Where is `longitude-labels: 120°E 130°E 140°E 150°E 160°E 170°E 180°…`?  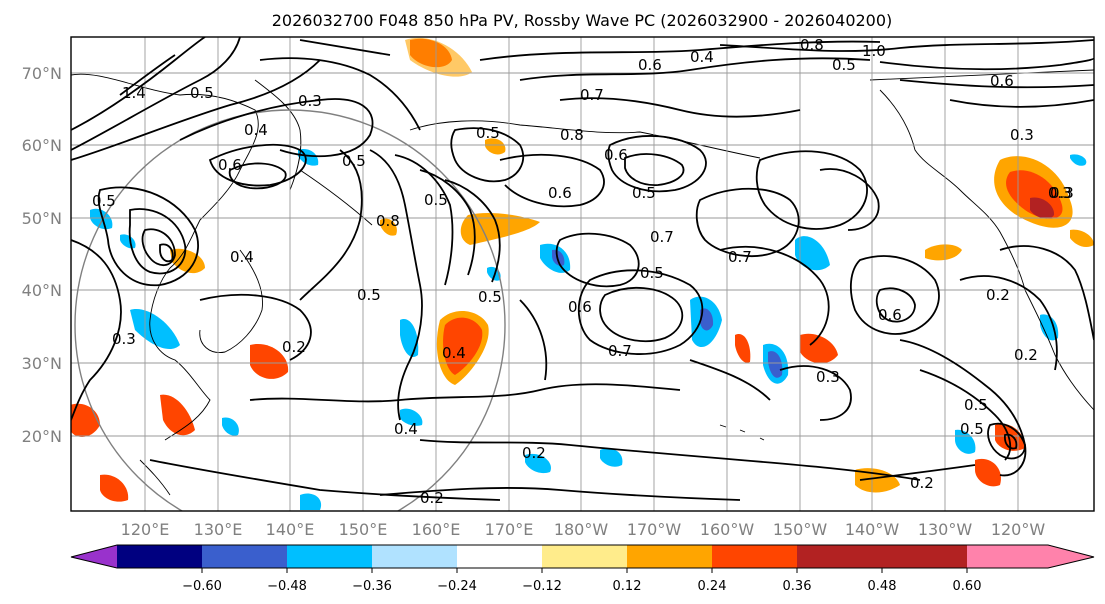
longitude-labels: 120°E 130°E 140°E 150°E 160°E 170°E 180°… is located at coordinates (583, 529).